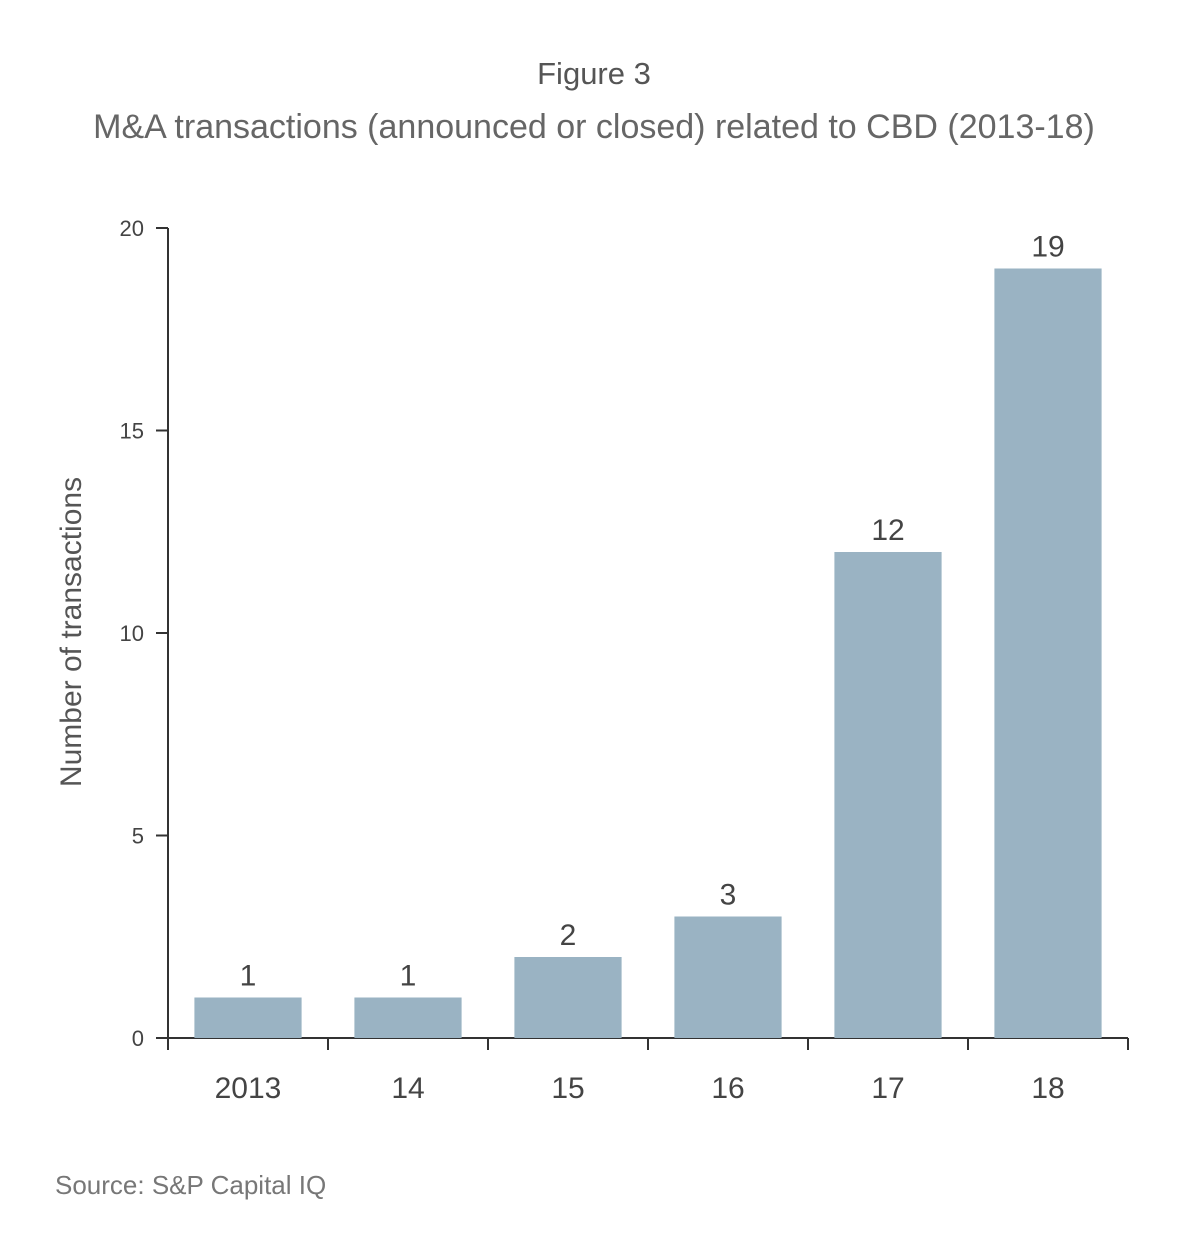 The image size is (1188, 1253). I want to click on y-tick-label: 20, so click(132, 228).